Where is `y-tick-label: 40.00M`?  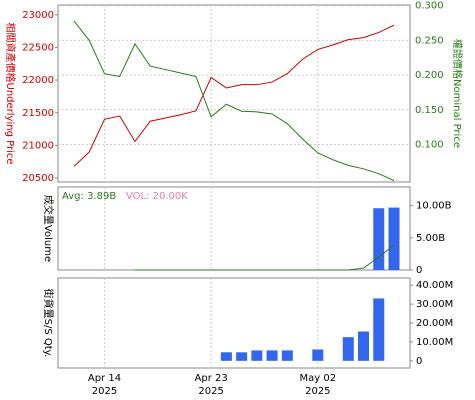
y-tick-label: 40.00M is located at coordinates (434, 285).